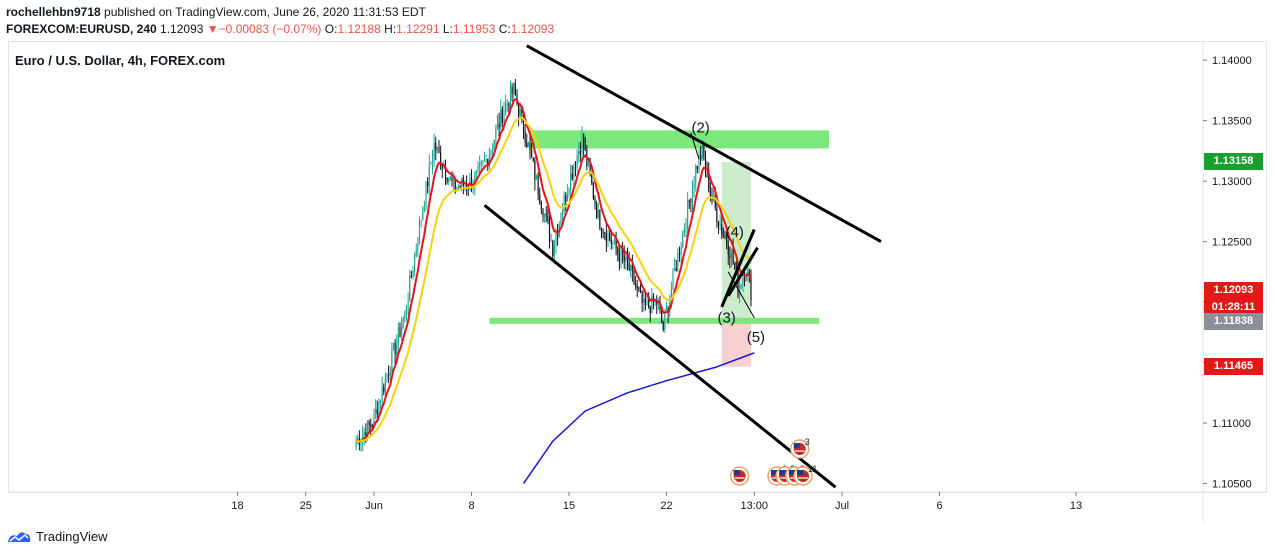 The width and height of the screenshot is (1274, 556). Describe the element at coordinates (754, 506) in the screenshot. I see `time-tick-label: 13:00` at that location.